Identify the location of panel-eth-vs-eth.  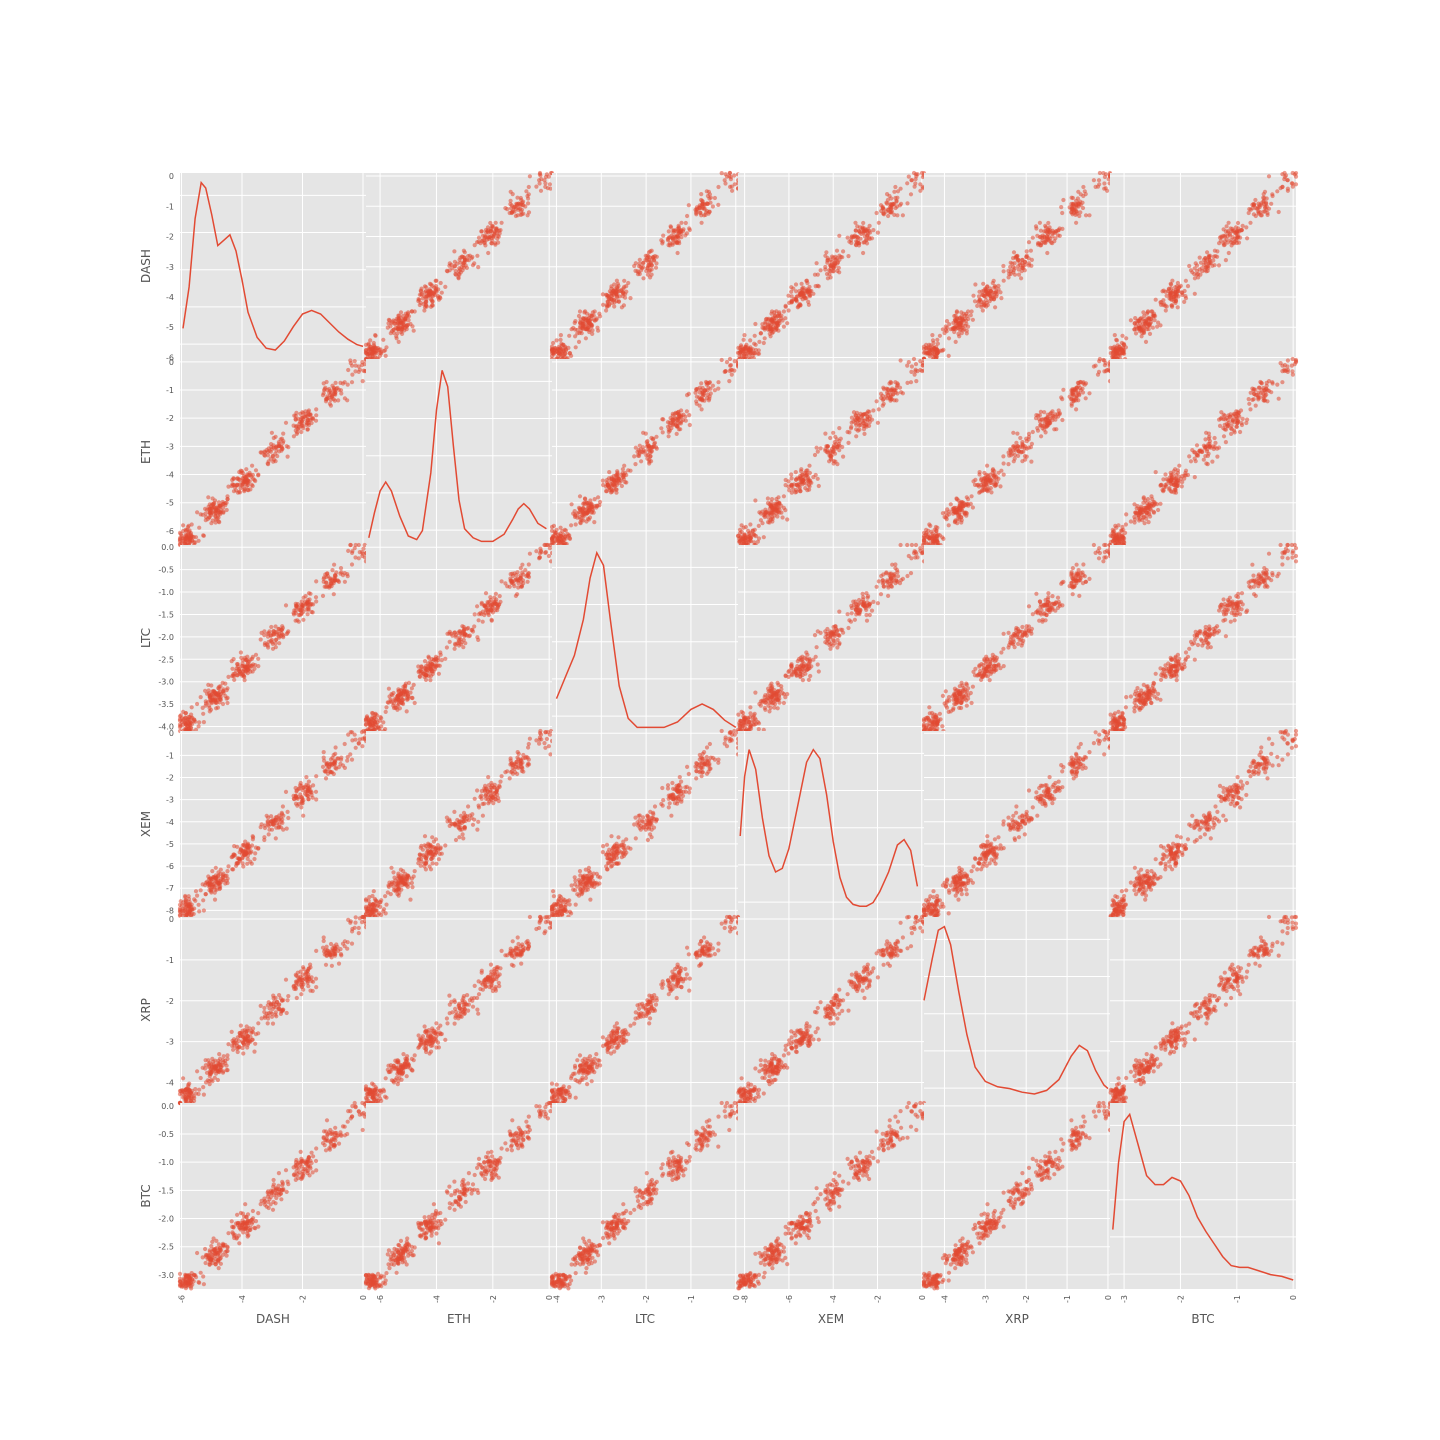
(459, 452).